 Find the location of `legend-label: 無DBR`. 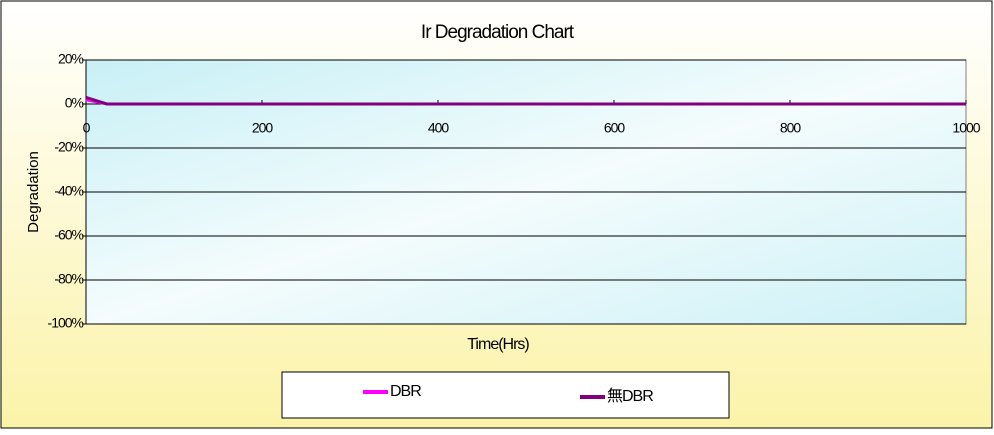

legend-label: 無DBR is located at coordinates (630, 396).